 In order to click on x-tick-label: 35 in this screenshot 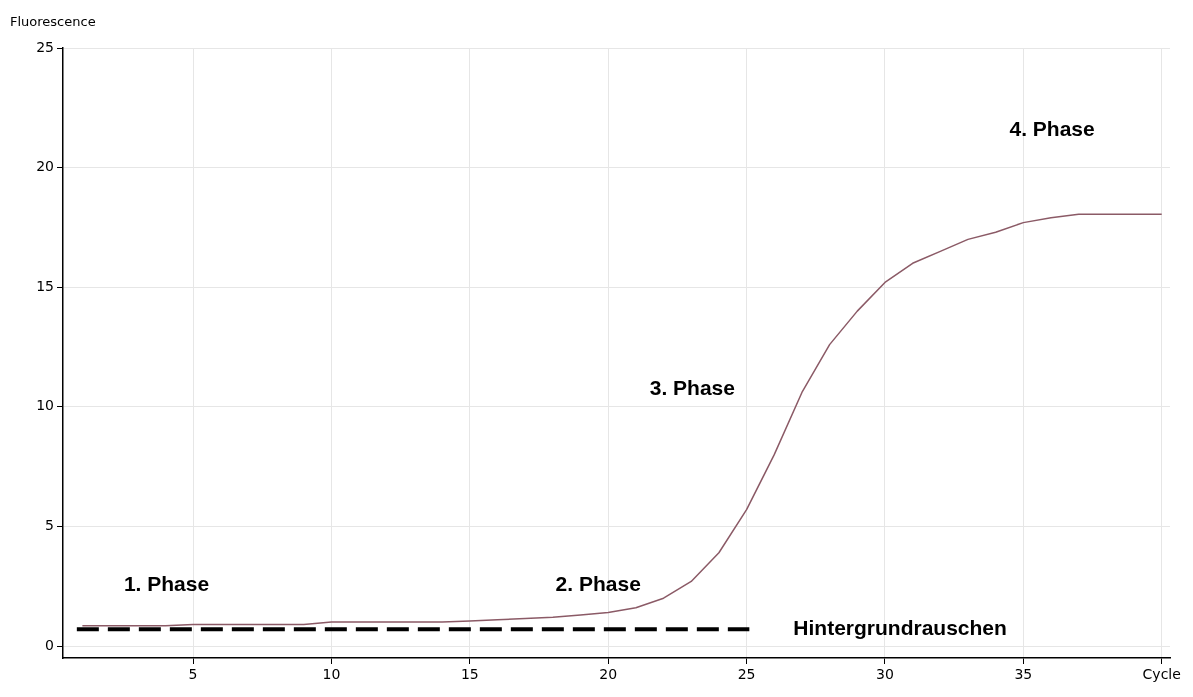, I will do `click(1023, 674)`.